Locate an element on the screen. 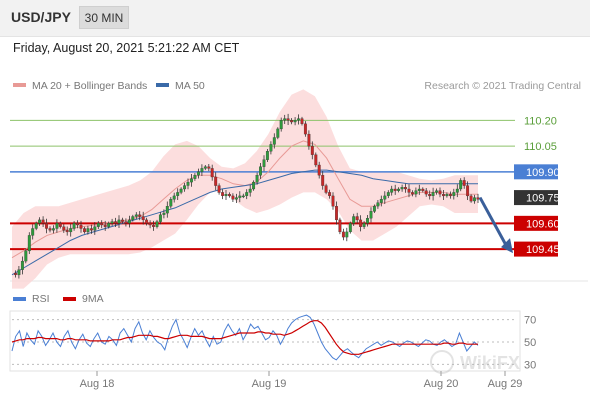  x-tick-label: Aug 19 is located at coordinates (269, 384).